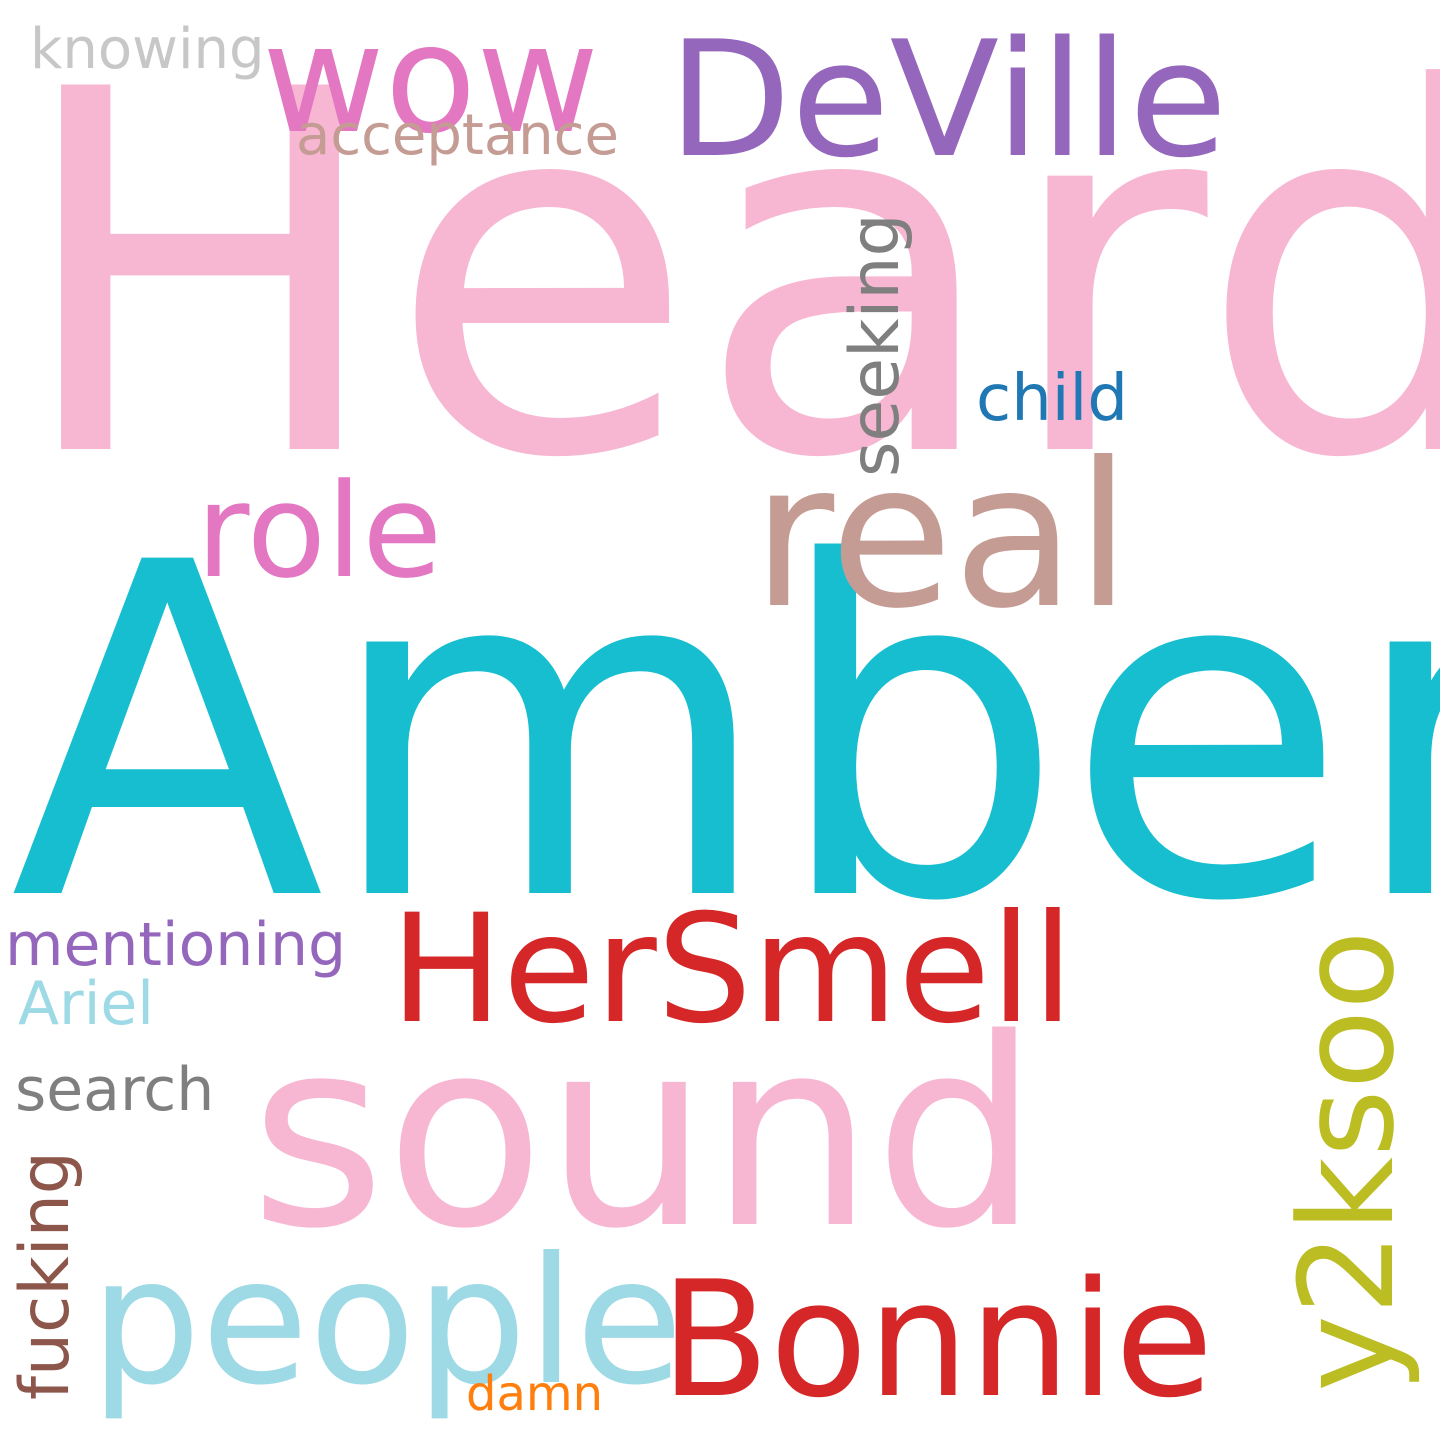 The image size is (1440, 1440). I want to click on word-damn: damn, so click(535, 1394).